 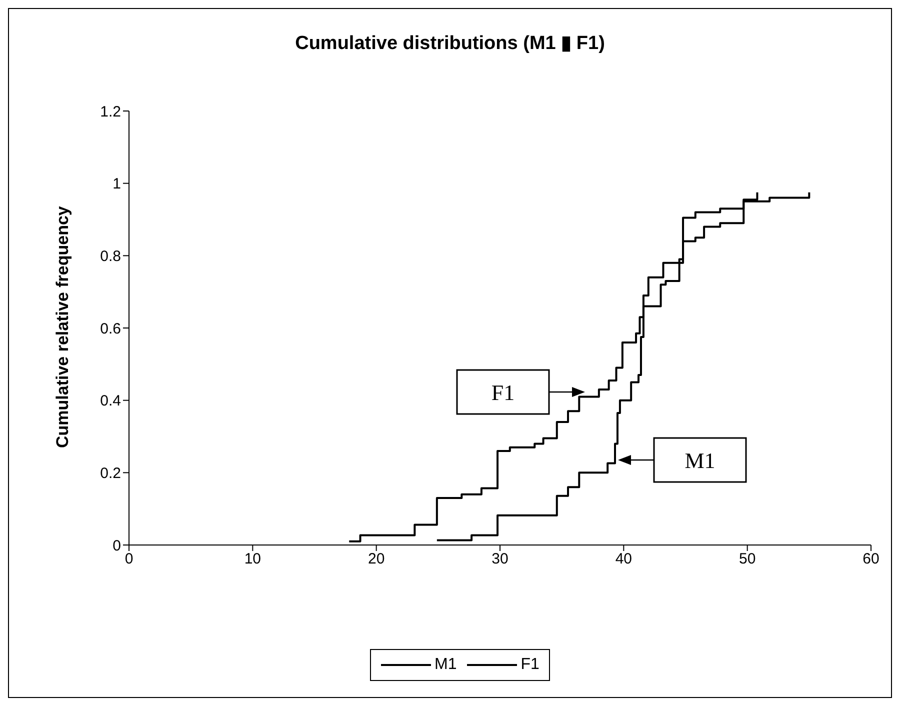 I want to click on x-tick-label: 30, so click(x=500, y=559).